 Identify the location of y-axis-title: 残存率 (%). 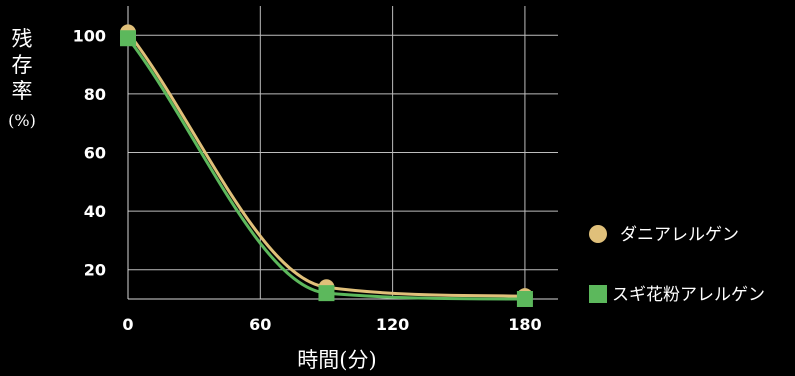
(22, 78).